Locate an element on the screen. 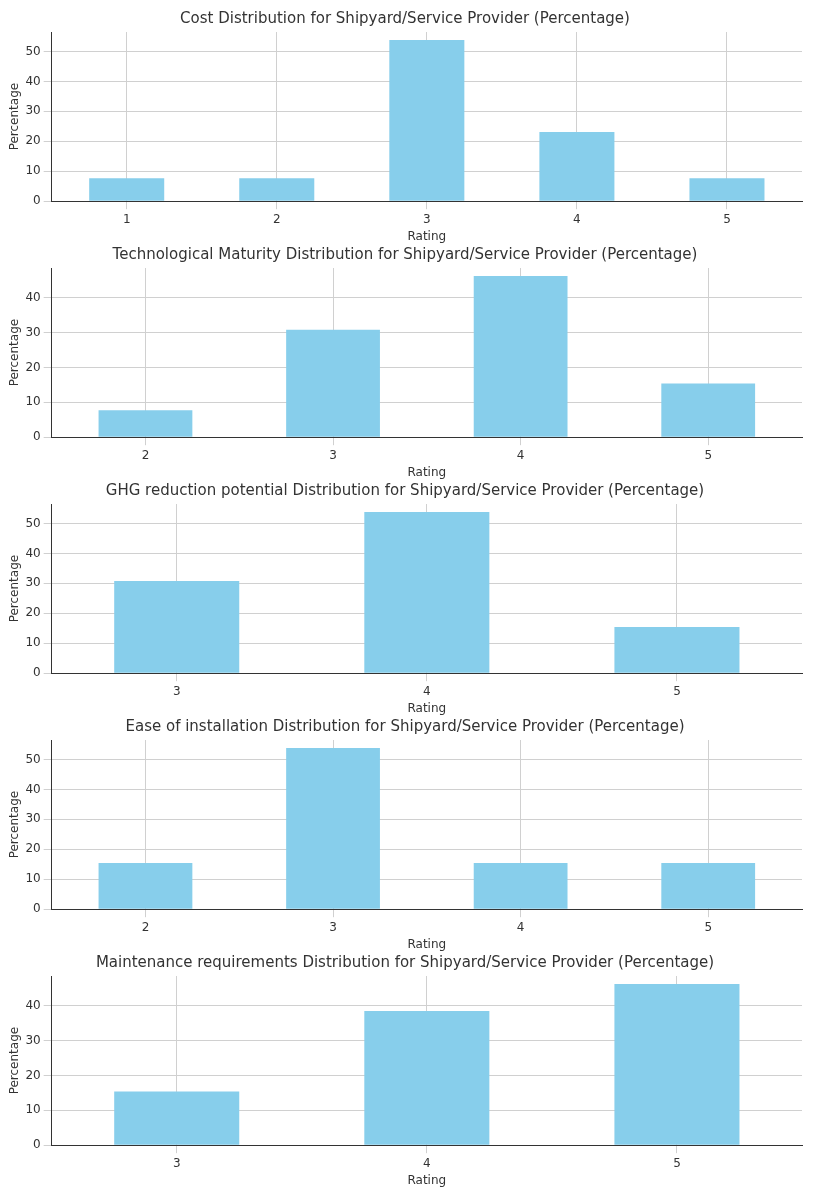  chart-title: GHG reduction potential Distribution for Shipyard/Service Provider (Percentage) is located at coordinates (405, 489).